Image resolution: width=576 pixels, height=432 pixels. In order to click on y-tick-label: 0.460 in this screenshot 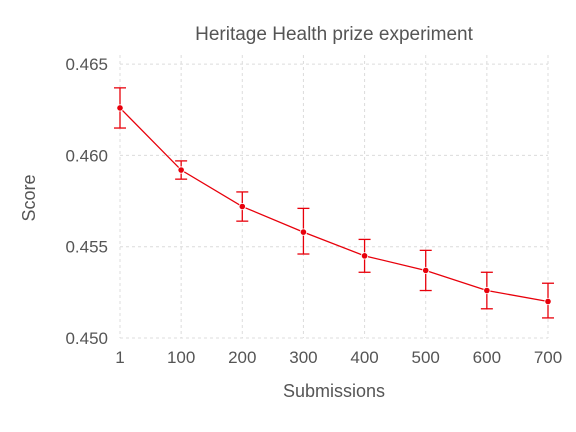, I will do `click(86, 155)`.